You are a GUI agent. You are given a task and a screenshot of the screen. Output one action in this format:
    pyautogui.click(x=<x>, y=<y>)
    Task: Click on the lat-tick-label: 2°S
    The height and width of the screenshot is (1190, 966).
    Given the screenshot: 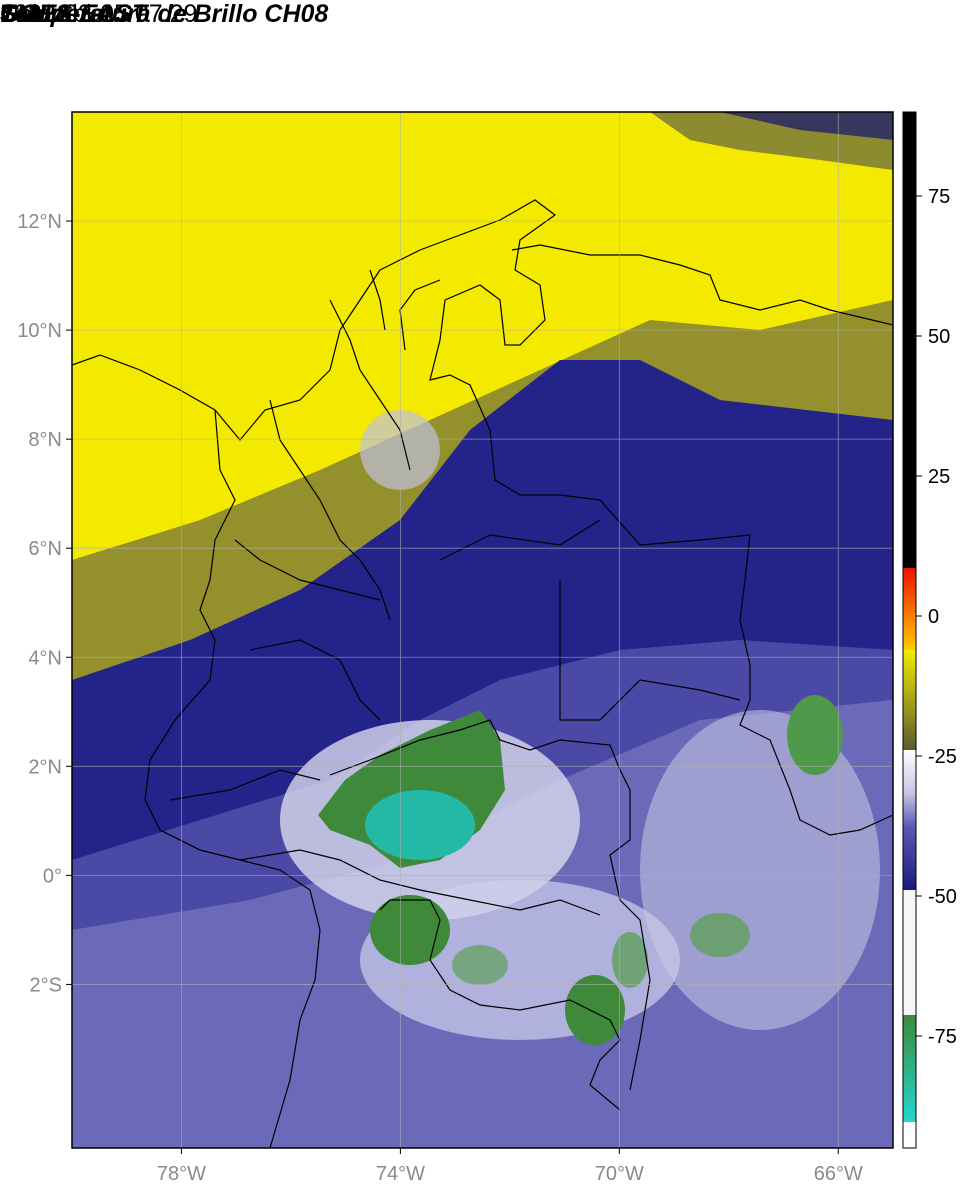 What is the action you would take?
    pyautogui.click(x=46, y=985)
    